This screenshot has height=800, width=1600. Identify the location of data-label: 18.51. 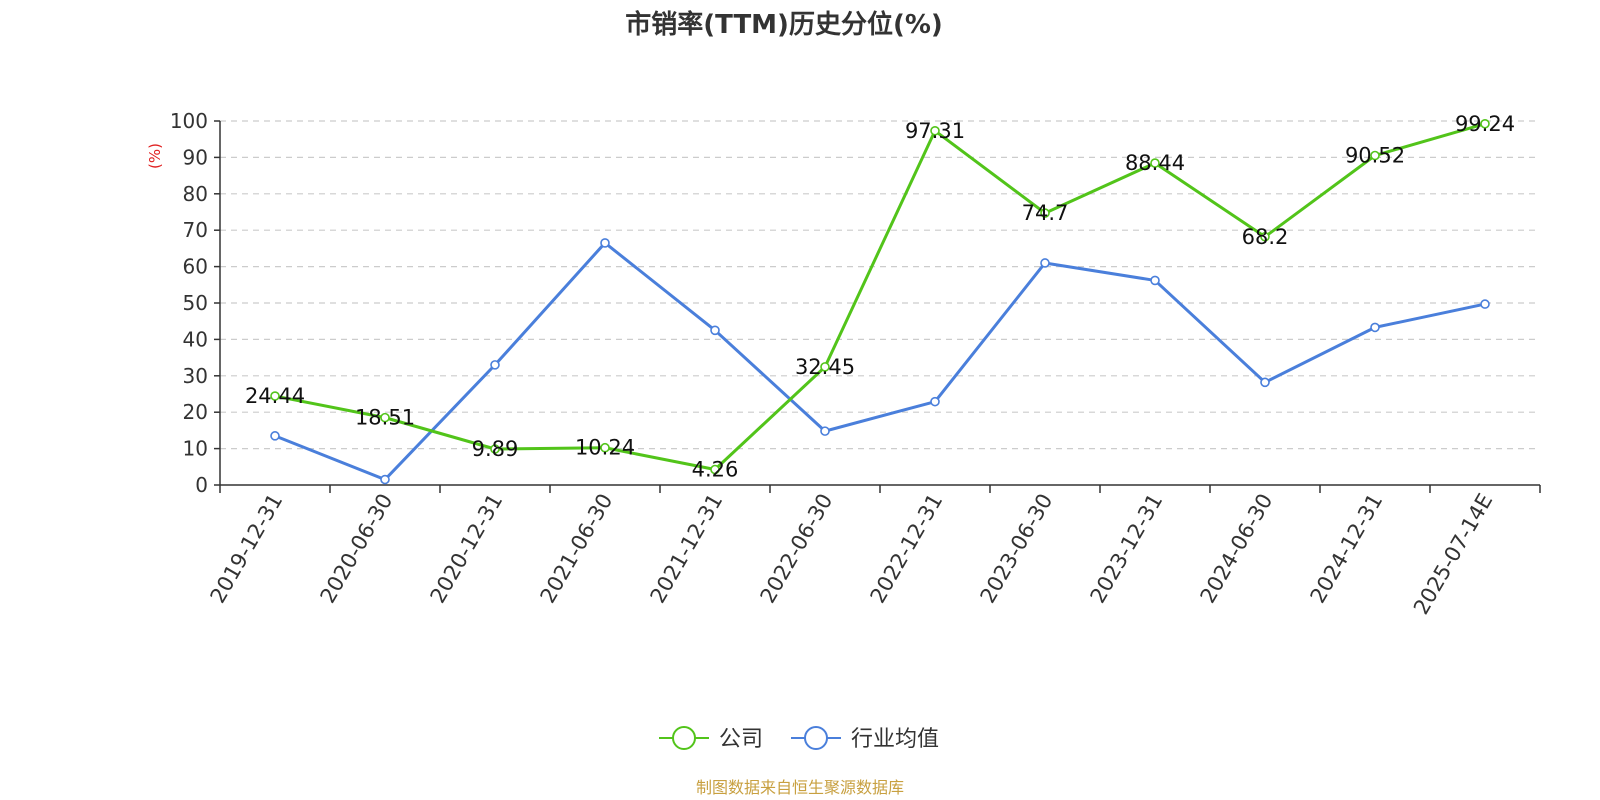
(385, 418).